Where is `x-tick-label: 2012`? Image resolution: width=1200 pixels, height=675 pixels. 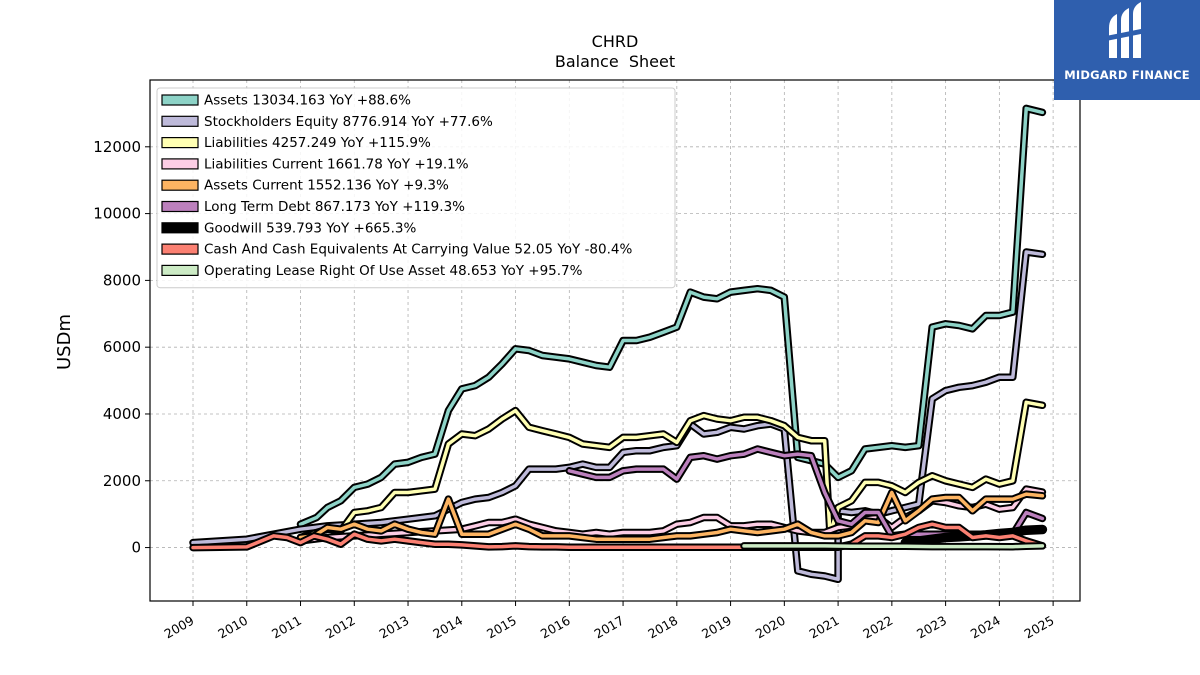 x-tick-label: 2012 is located at coordinates (340, 627).